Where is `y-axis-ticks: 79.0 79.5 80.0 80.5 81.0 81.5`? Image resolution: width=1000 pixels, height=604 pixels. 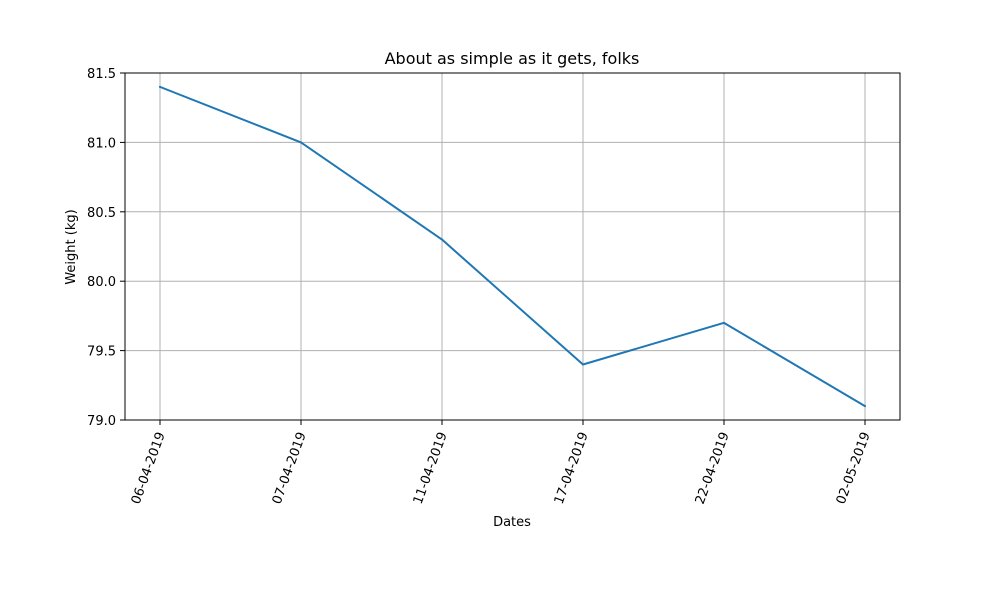
y-axis-ticks: 79.0 79.5 80.0 80.5 81.0 81.5 is located at coordinates (106, 248).